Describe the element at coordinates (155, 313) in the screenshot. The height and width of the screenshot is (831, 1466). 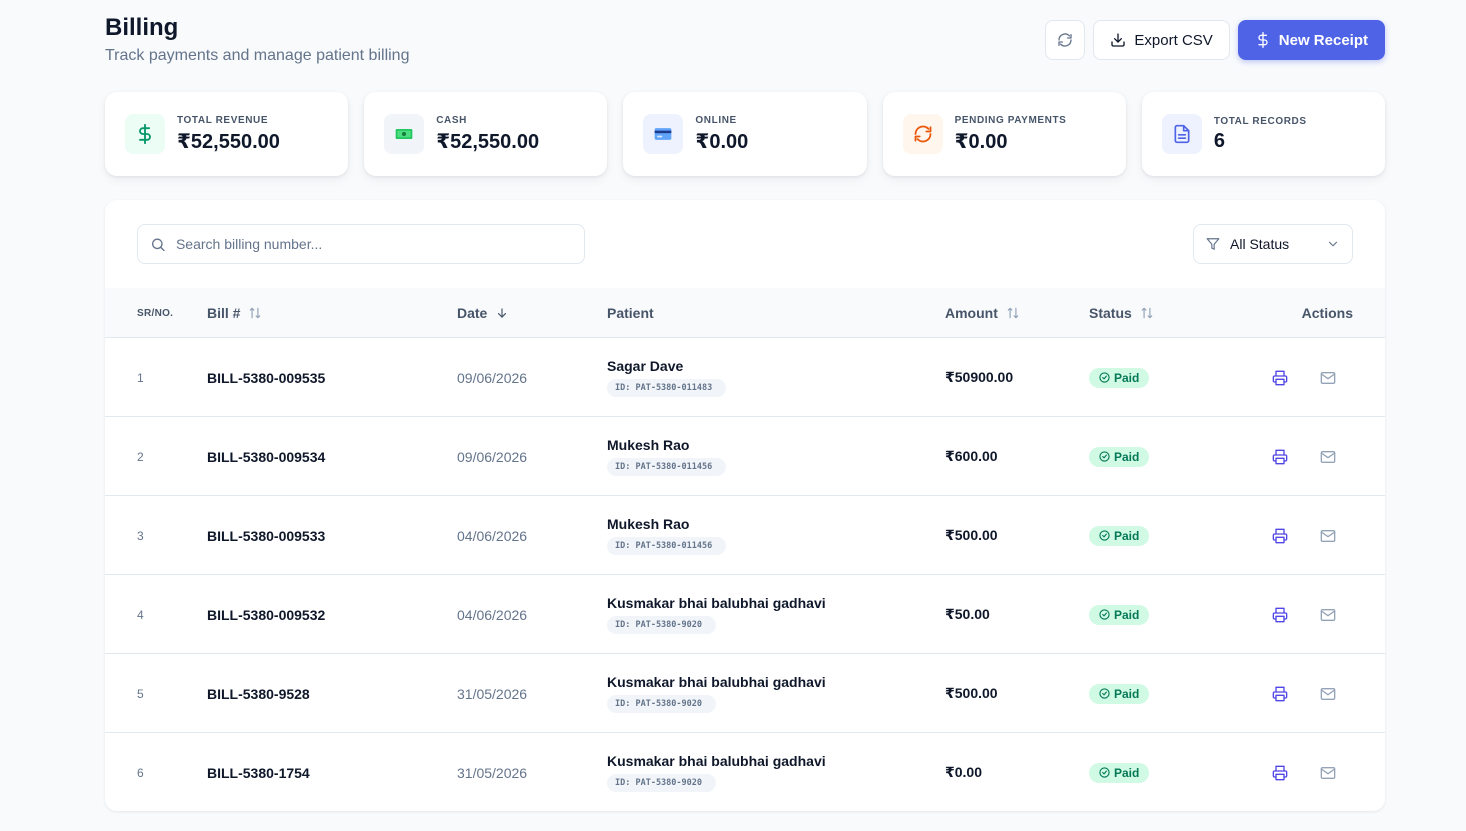
I see `column-header-label: SR/NO.` at that location.